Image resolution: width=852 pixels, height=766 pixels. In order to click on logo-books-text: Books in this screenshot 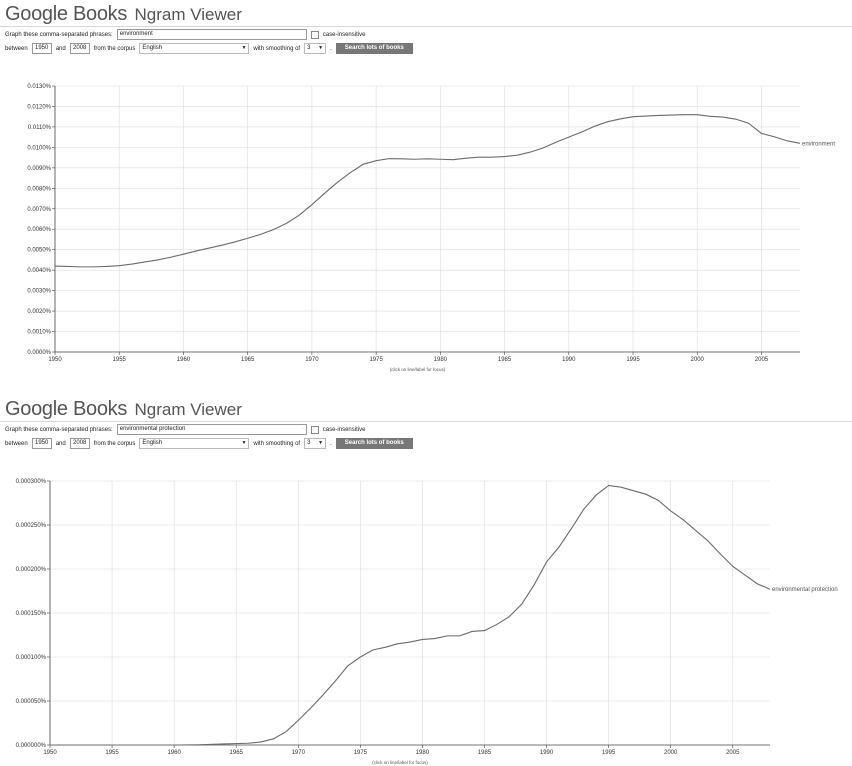, I will do `click(100, 14)`.